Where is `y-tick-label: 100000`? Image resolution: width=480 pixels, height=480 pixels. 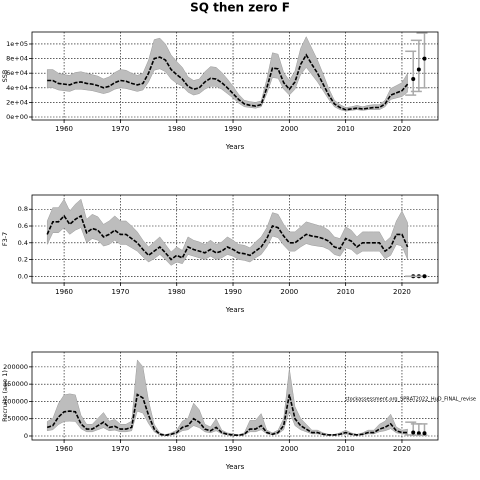
y-tick-label: 100000 is located at coordinates (15, 401).